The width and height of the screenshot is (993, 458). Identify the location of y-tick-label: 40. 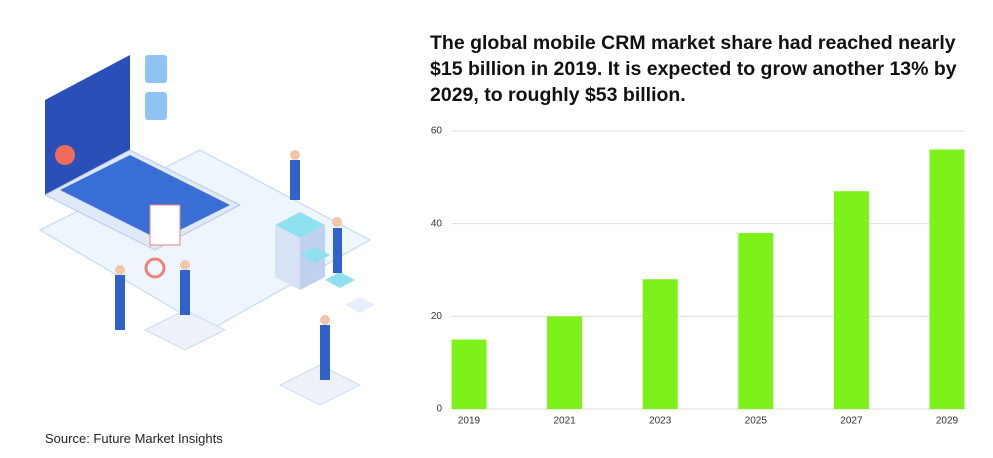
(437, 223).